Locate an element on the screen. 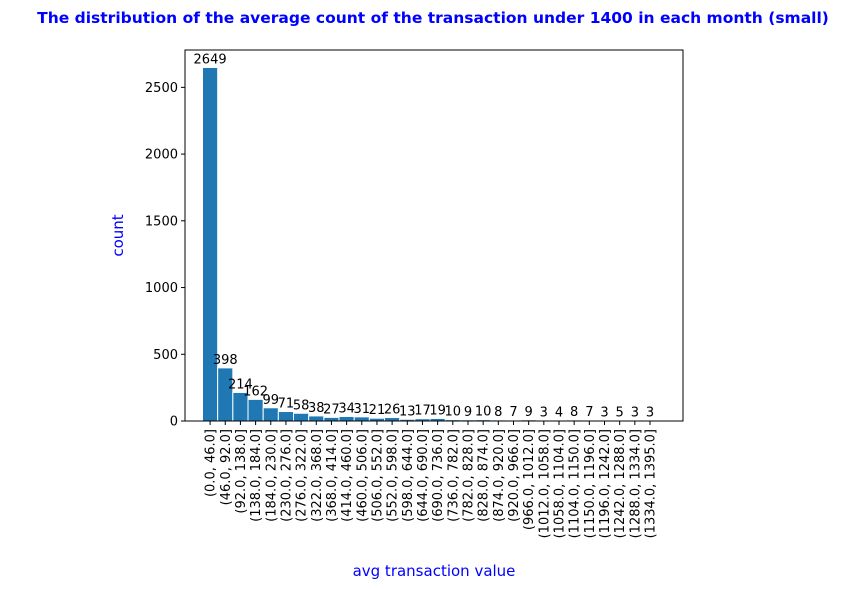  bar-value-label: 26 is located at coordinates (392, 410).